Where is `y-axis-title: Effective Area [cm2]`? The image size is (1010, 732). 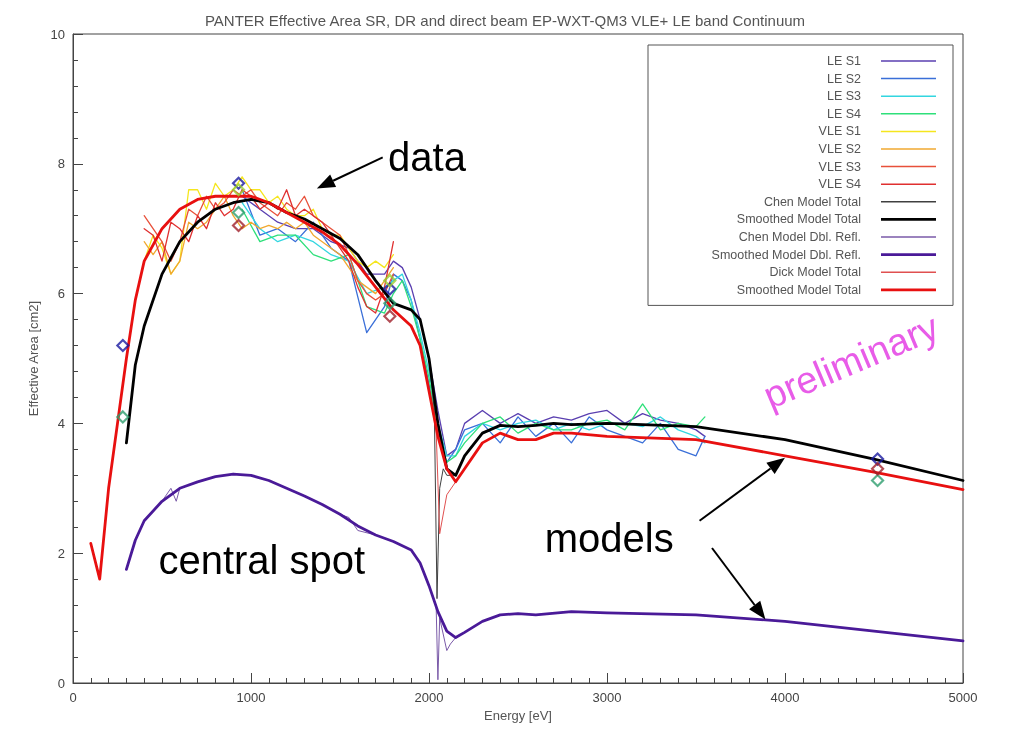 y-axis-title: Effective Area [cm2] is located at coordinates (33, 358).